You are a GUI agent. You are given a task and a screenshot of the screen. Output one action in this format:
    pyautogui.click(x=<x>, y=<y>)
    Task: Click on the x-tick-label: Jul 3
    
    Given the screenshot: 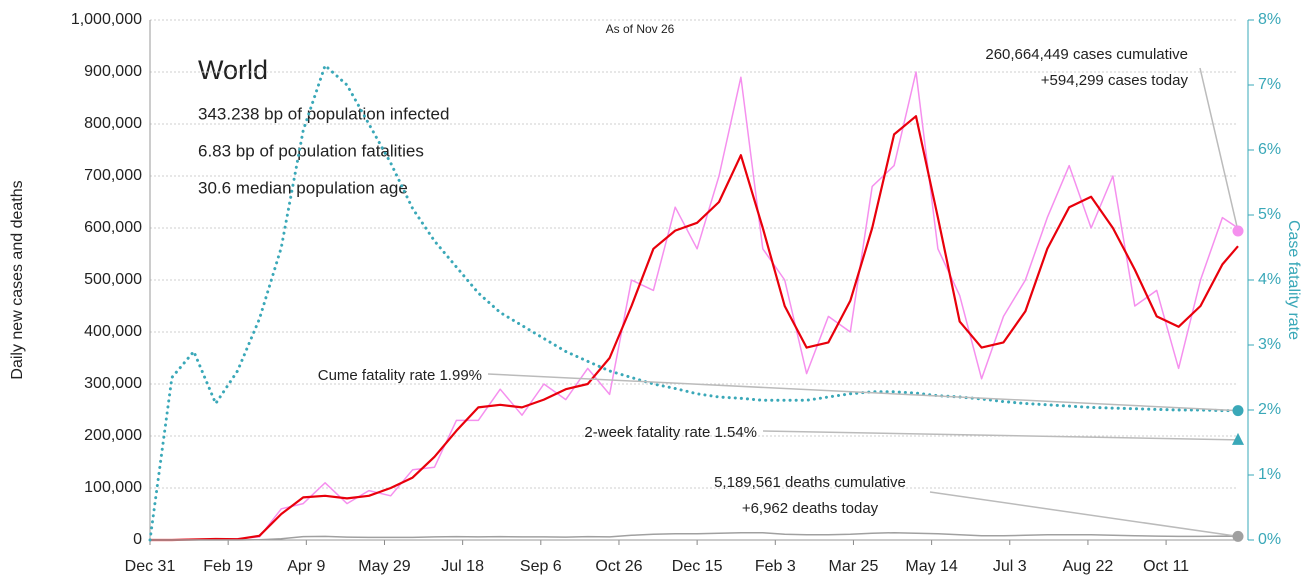 What is the action you would take?
    pyautogui.click(x=1010, y=566)
    